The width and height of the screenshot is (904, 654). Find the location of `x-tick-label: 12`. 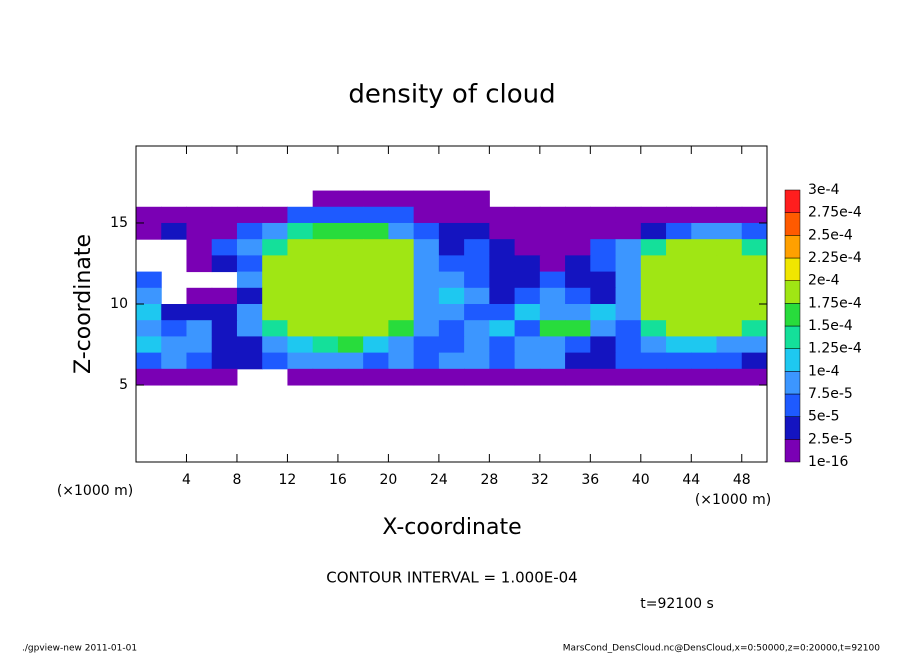

x-tick-label: 12 is located at coordinates (288, 480).